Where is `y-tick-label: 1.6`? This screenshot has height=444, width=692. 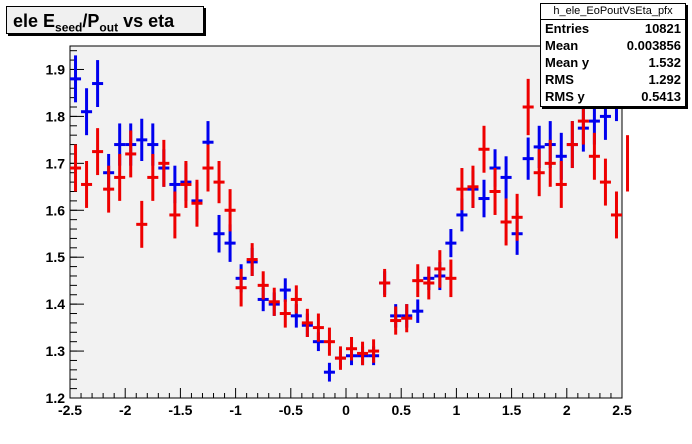 y-tick-label: 1.6 is located at coordinates (56, 210).